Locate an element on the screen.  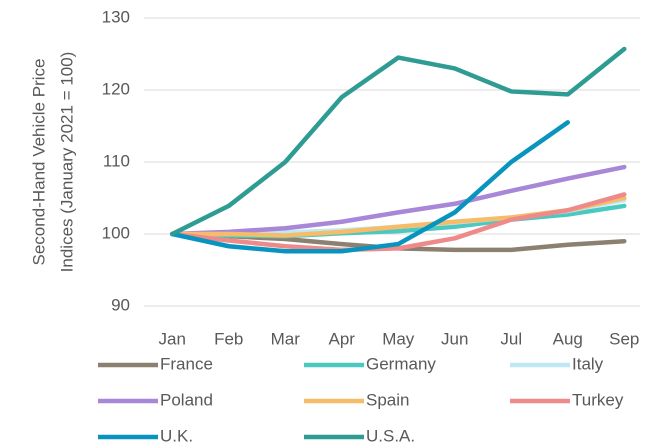
x-tick-label: Jul is located at coordinates (511, 338).